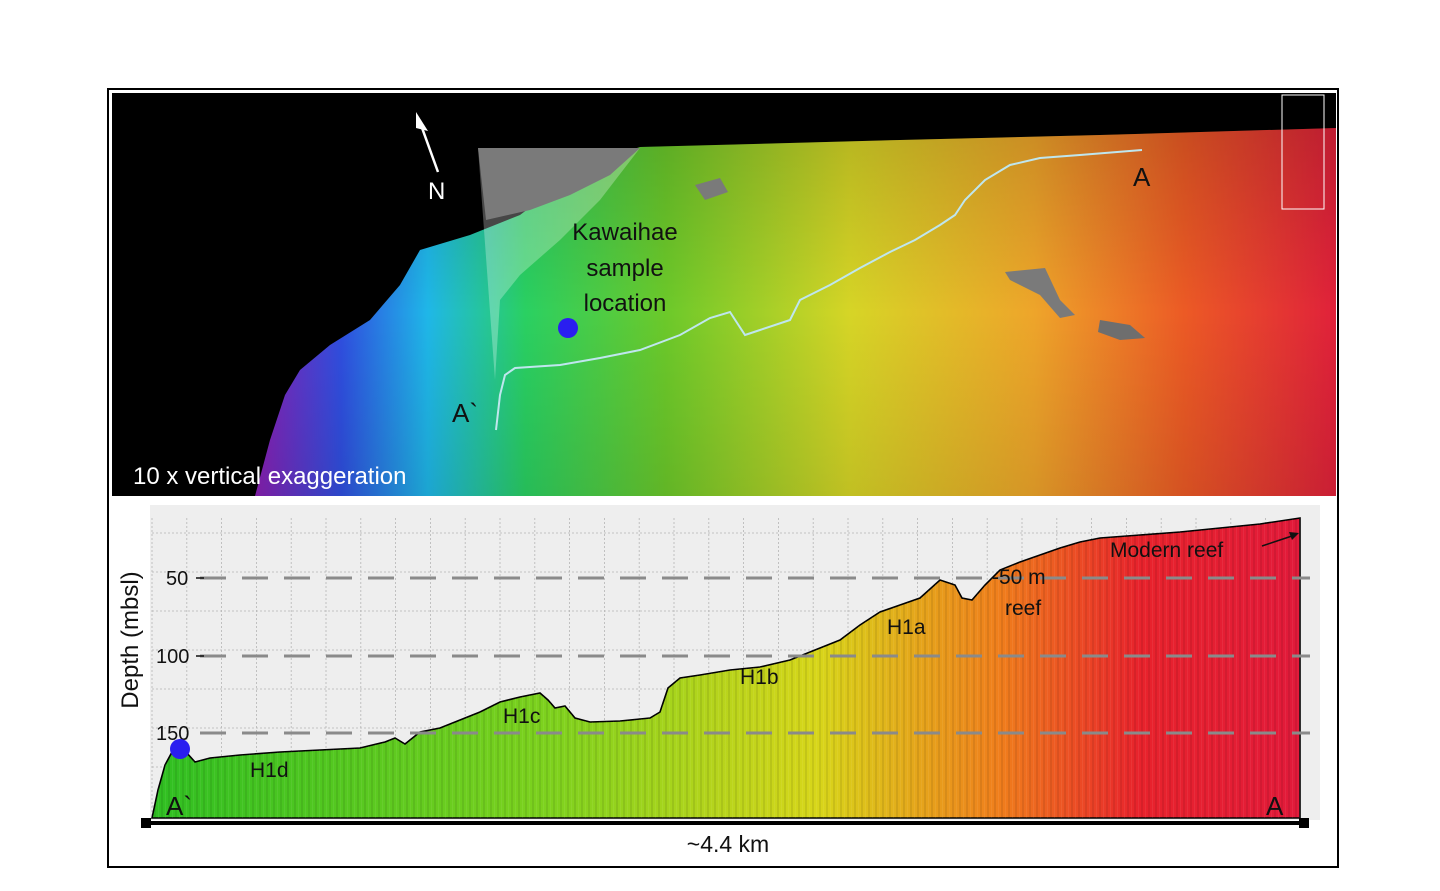  Describe the element at coordinates (1019, 577) in the screenshot. I see `terrace-label-50m-reef-line1: -50 m` at that location.